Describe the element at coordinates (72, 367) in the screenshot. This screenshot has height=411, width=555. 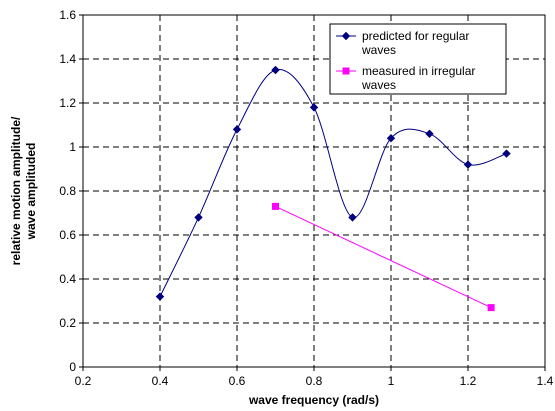
I see `y-tick-label: 0` at that location.